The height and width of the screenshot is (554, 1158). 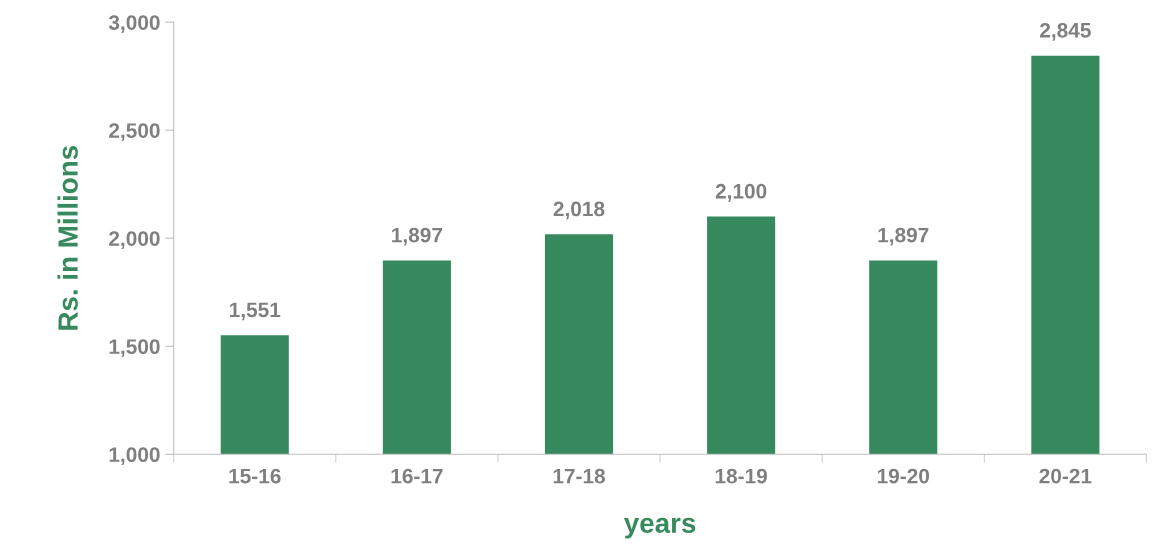 What do you see at coordinates (134, 132) in the screenshot?
I see `y-tick-label: 2,500` at bounding box center [134, 132].